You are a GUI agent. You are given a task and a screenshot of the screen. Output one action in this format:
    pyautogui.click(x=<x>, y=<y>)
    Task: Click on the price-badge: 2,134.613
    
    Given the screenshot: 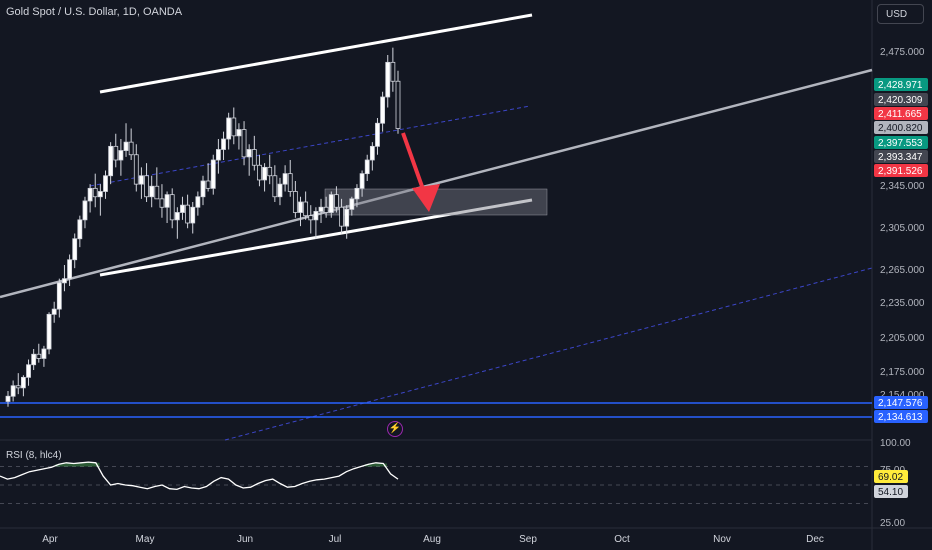 What is the action you would take?
    pyautogui.click(x=901, y=416)
    